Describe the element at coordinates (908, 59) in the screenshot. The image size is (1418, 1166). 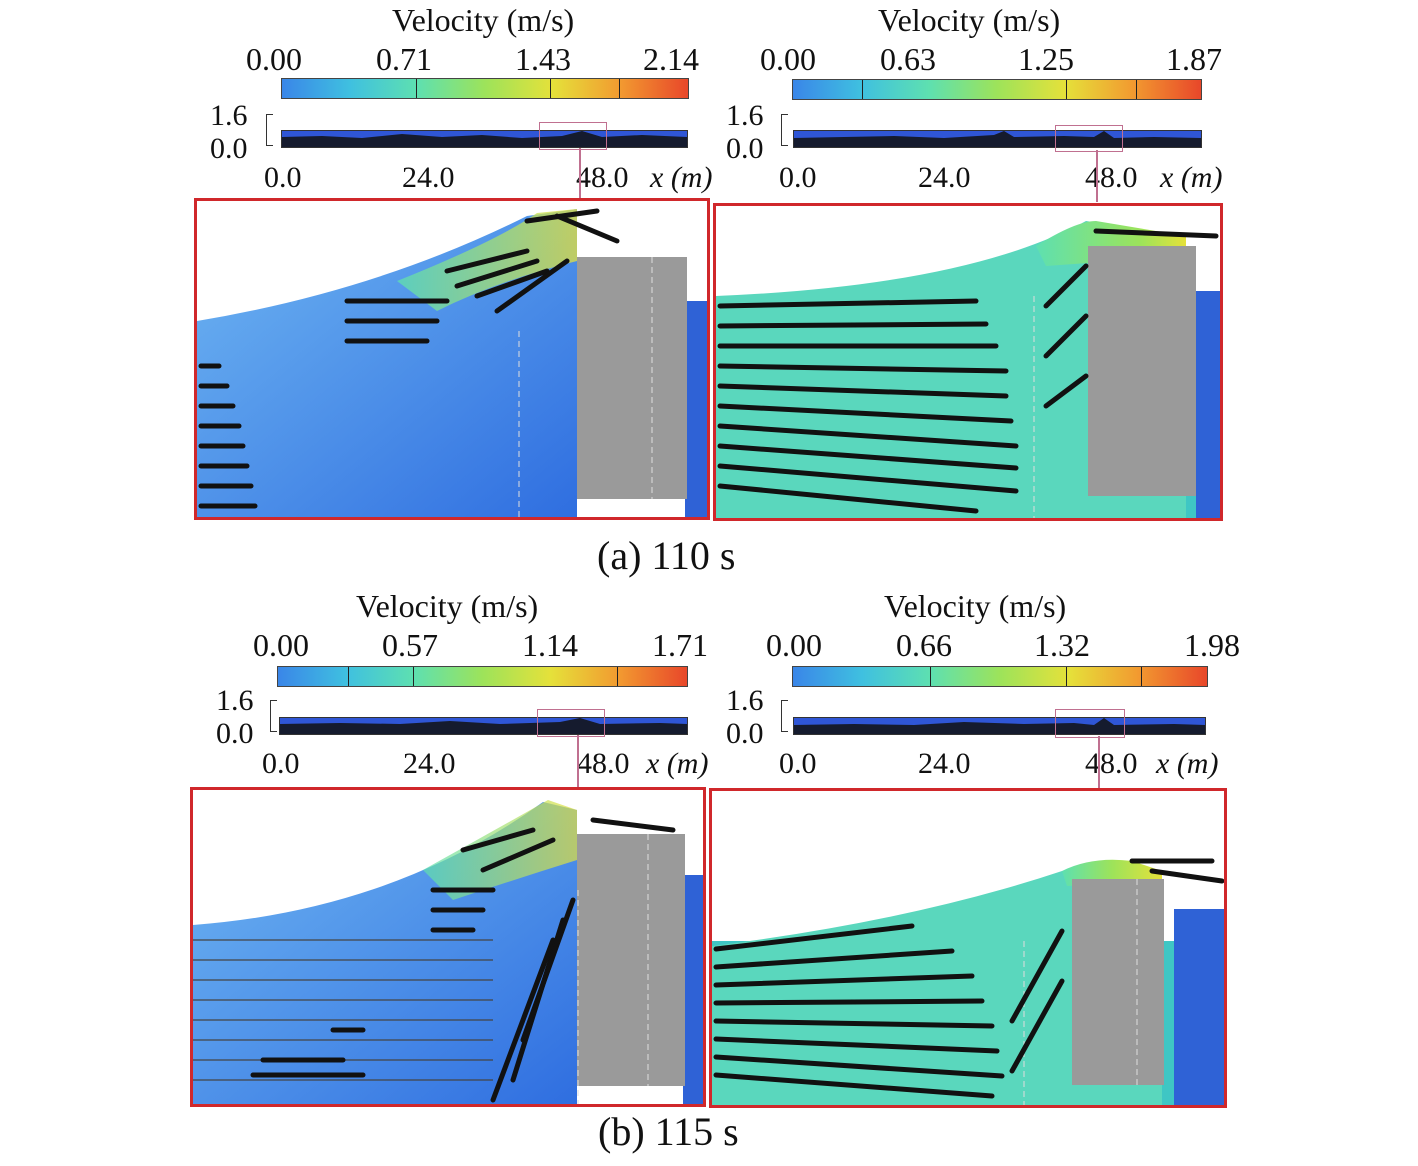
I see `colorbar-tick: 0.63` at that location.